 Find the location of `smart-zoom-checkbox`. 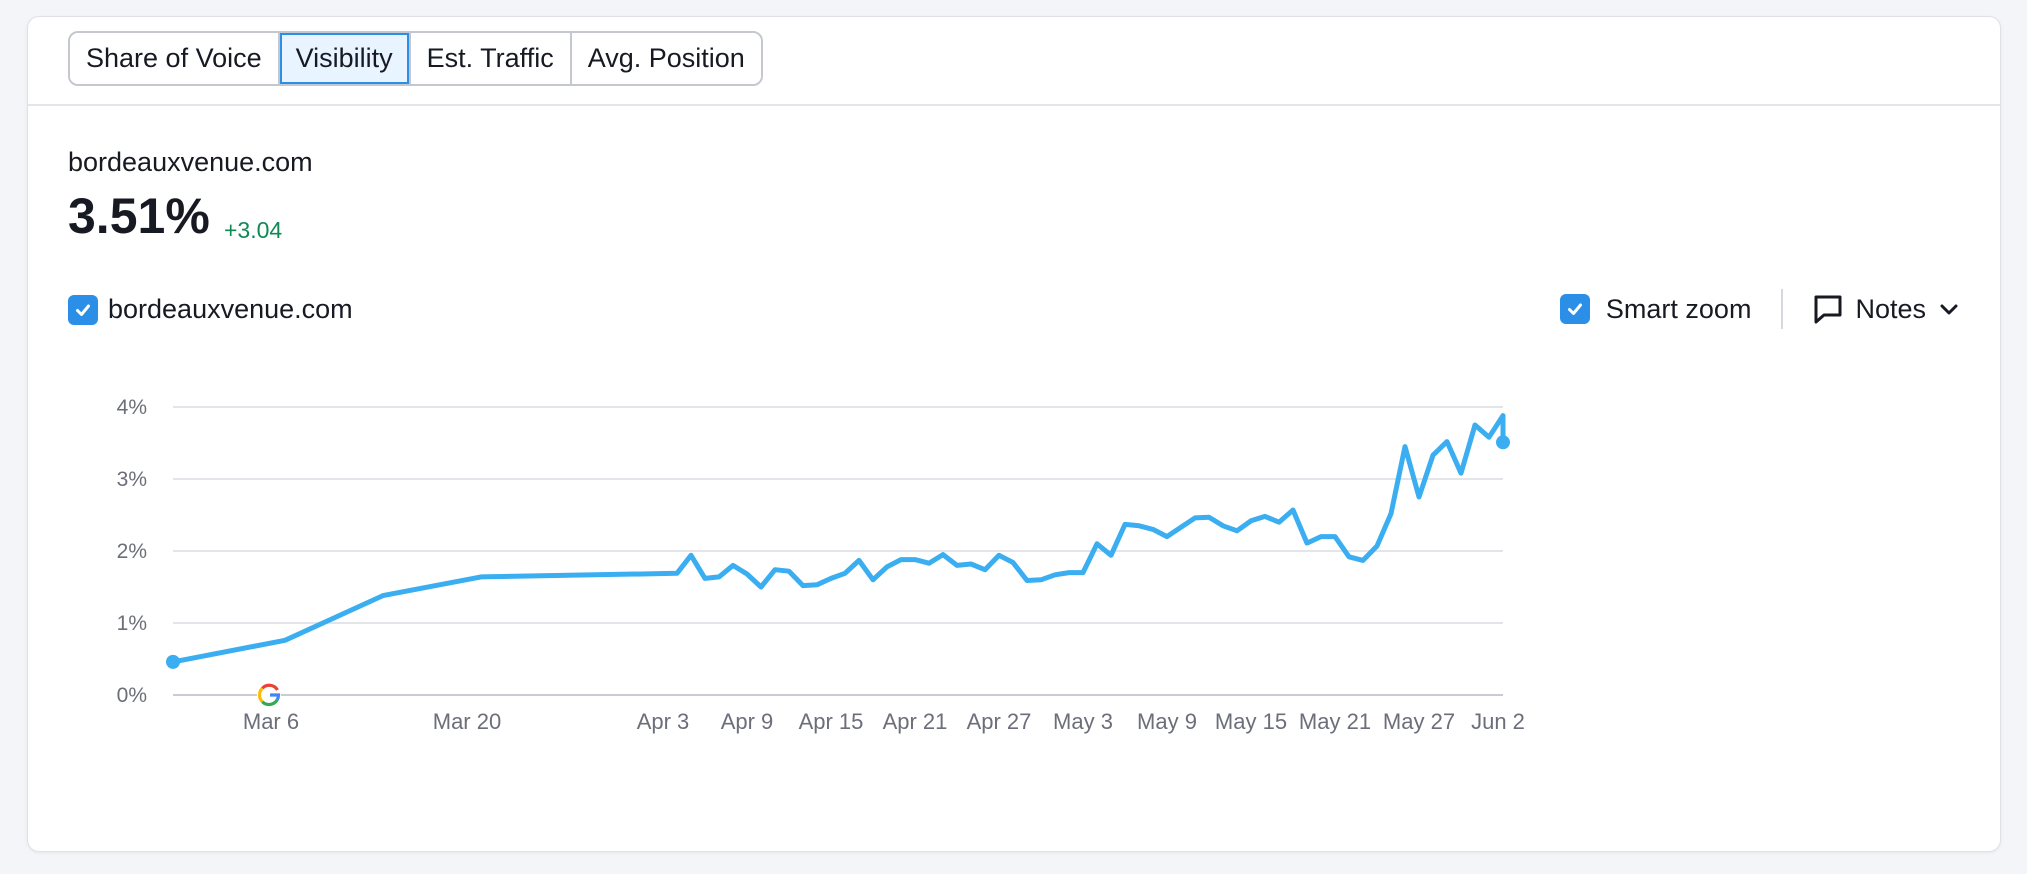

smart-zoom-checkbox is located at coordinates (1574, 309).